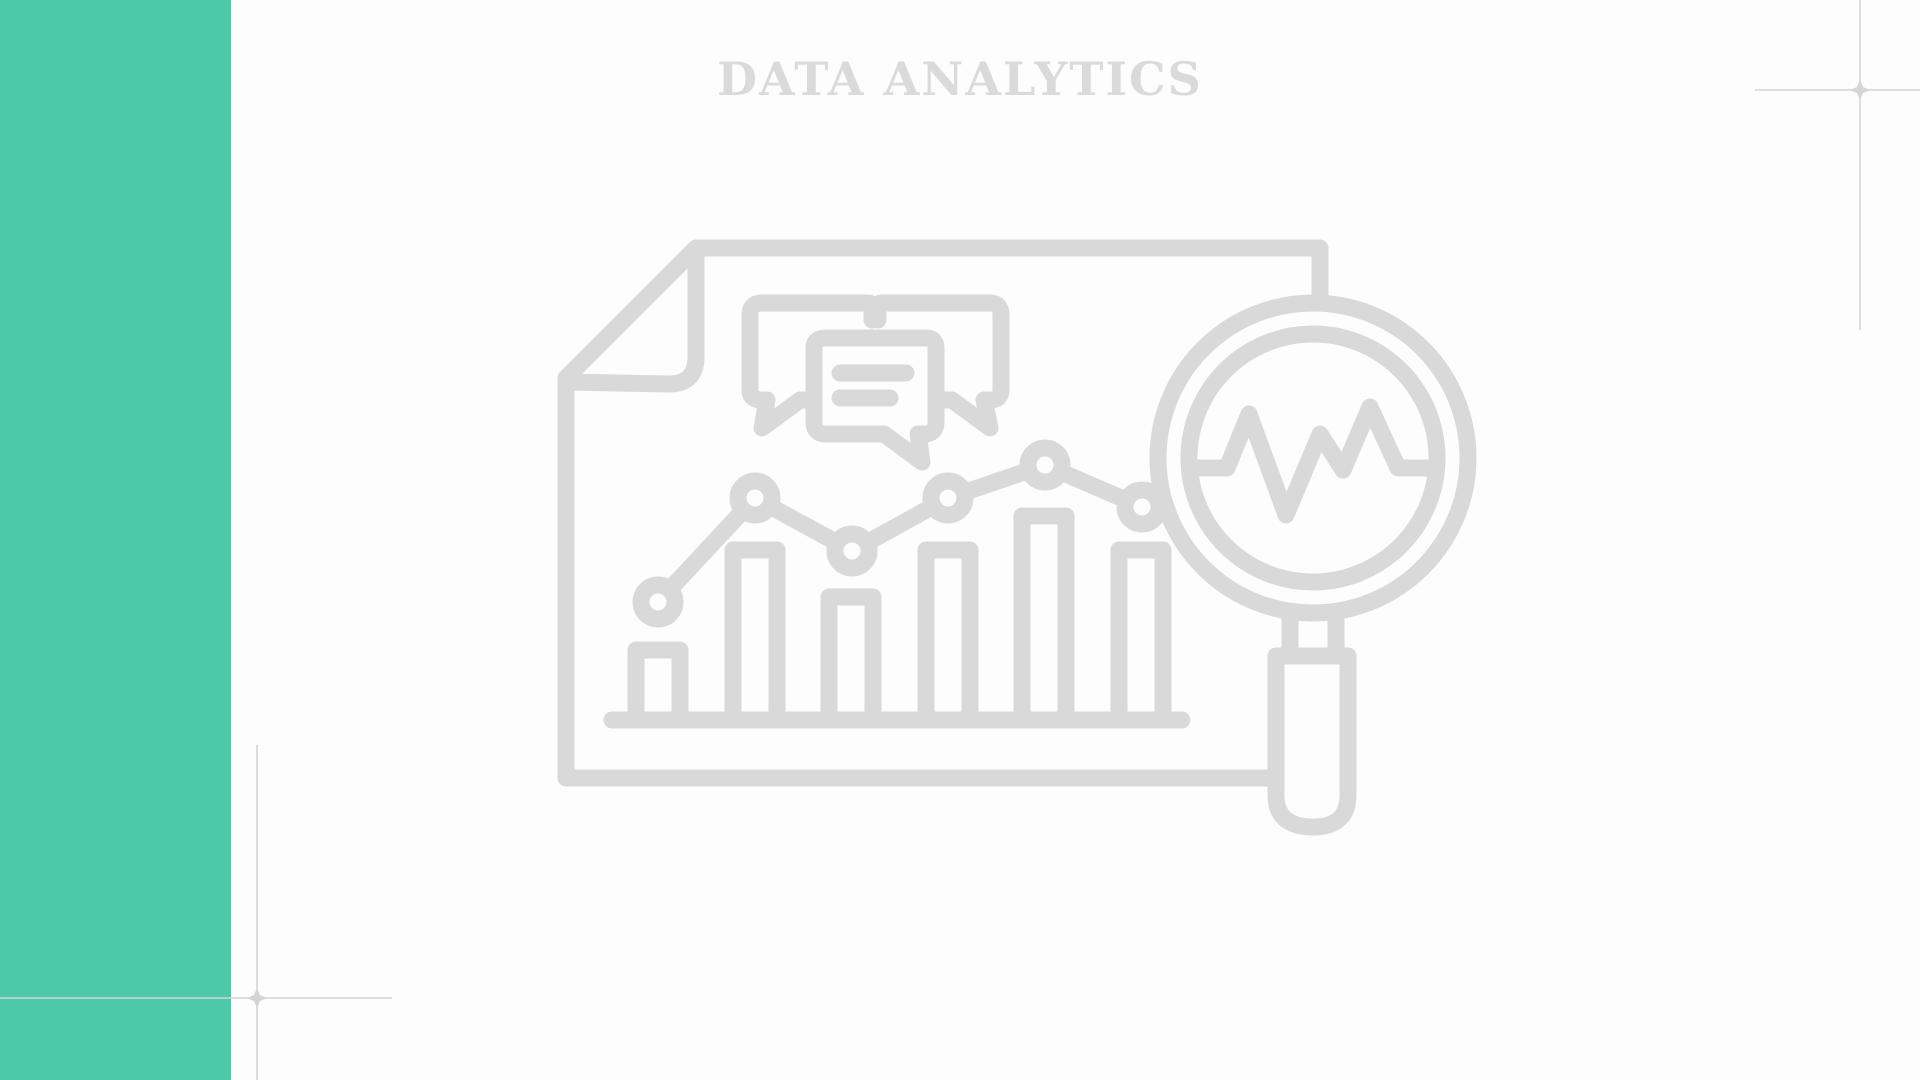  Describe the element at coordinates (115, 540) in the screenshot. I see `accent-side-band` at that location.